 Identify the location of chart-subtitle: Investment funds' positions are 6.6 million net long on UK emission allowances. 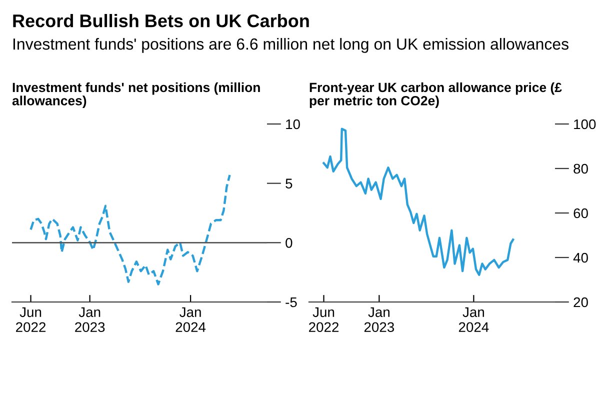
(290, 45).